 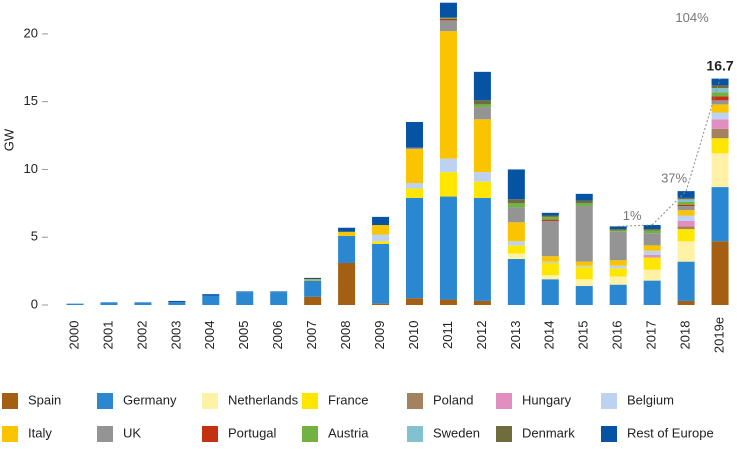 What do you see at coordinates (718, 335) in the screenshot?
I see `x-tick-label: 2019e` at bounding box center [718, 335].